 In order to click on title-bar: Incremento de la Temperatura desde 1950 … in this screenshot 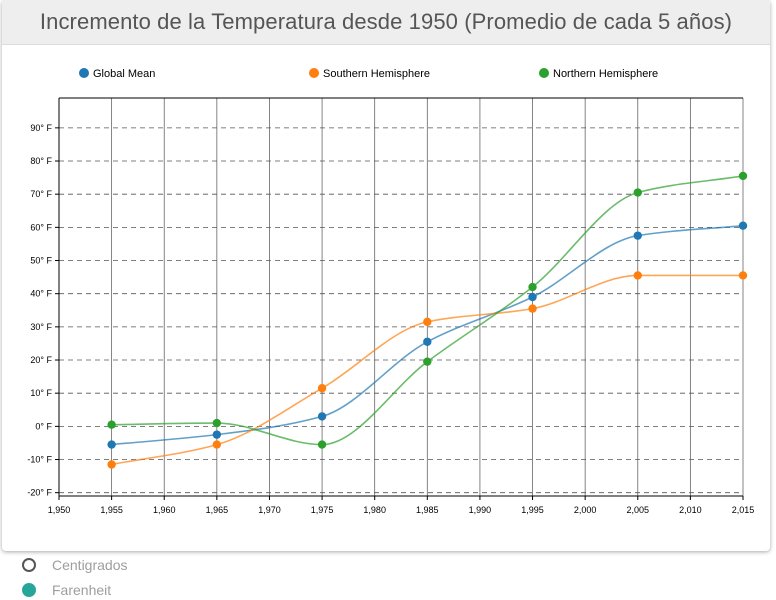, I will do `click(386, 22)`.